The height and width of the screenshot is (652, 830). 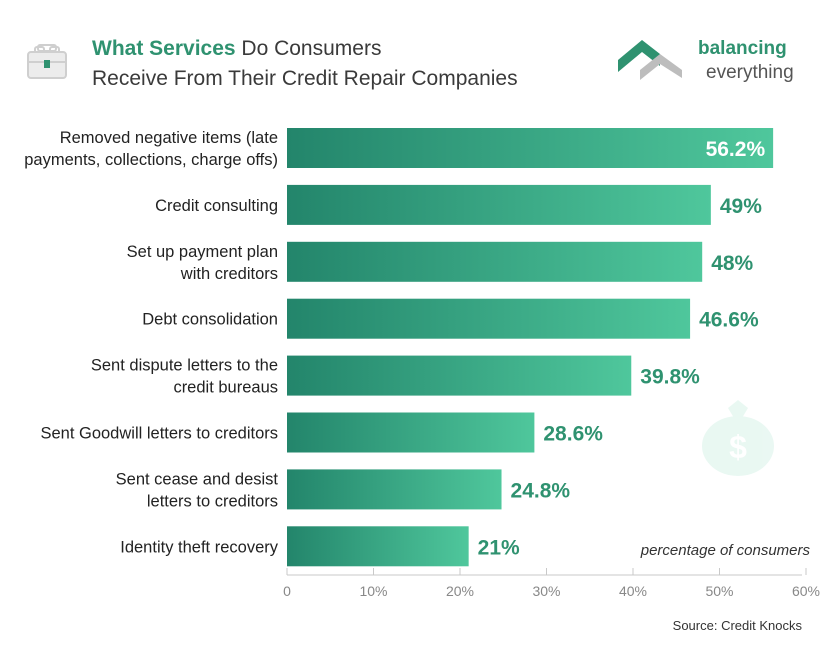 What do you see at coordinates (47, 61) in the screenshot?
I see `briefcase-icon` at bounding box center [47, 61].